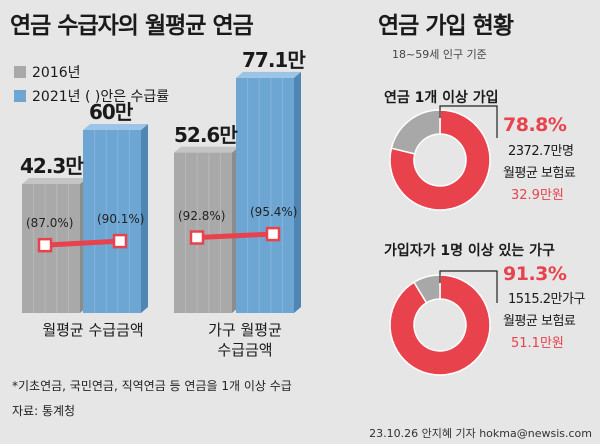 The width and height of the screenshot is (600, 444). I want to click on rate-label-2016-monthly: (87.0%), so click(50, 223).